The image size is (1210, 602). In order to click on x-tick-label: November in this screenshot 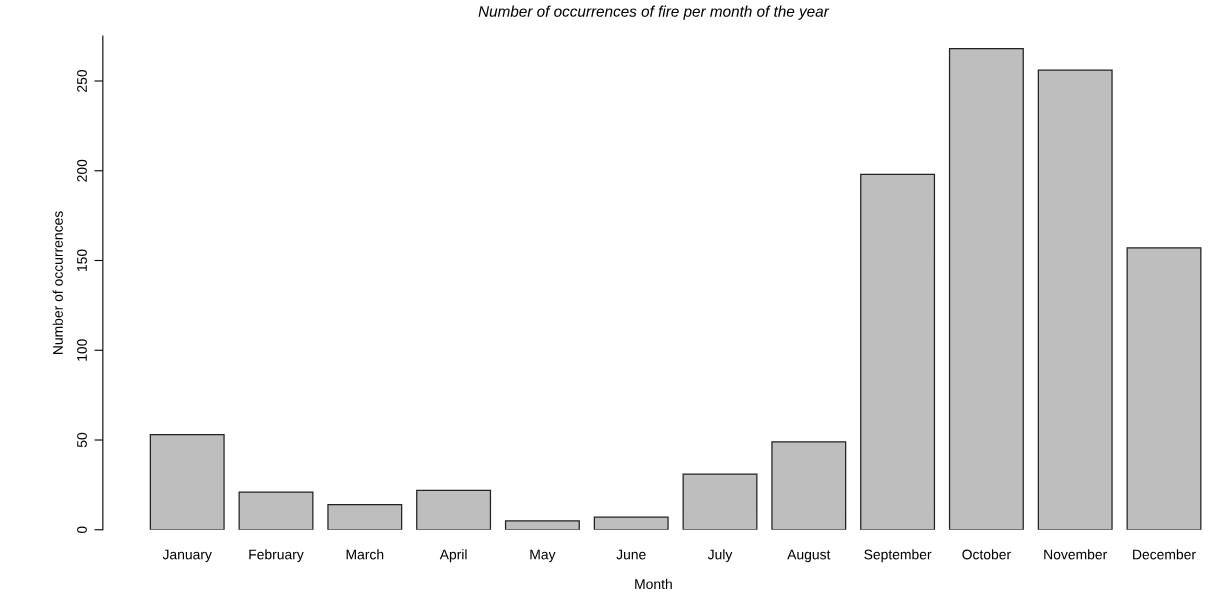, I will do `click(1075, 554)`.